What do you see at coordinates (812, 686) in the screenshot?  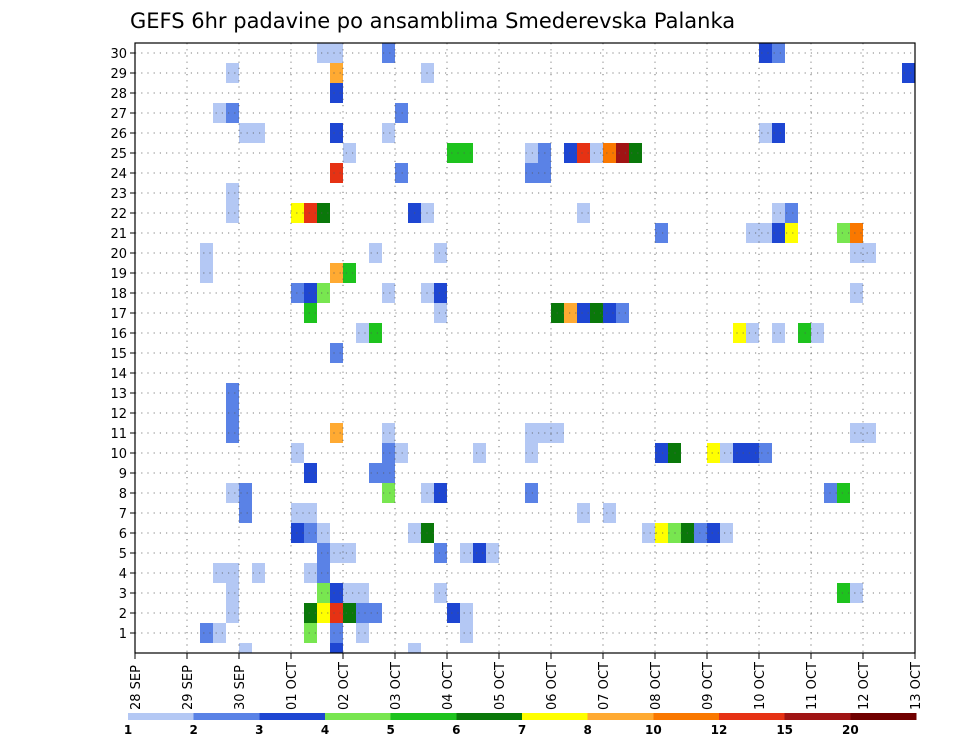 I see `x-tick-label: 11 OCT` at bounding box center [812, 686].